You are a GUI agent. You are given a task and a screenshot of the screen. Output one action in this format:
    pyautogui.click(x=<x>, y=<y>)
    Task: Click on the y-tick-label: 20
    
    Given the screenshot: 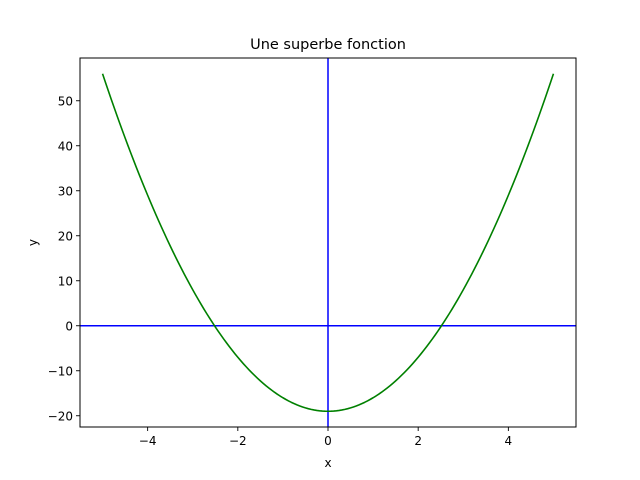 What is the action you would take?
    pyautogui.click(x=65, y=236)
    